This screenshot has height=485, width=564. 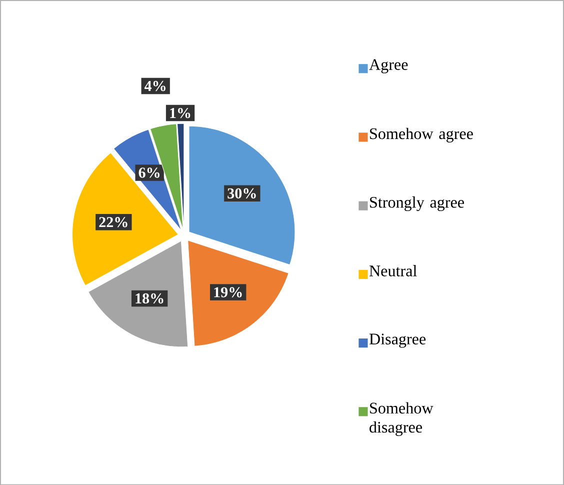 What do you see at coordinates (393, 270) in the screenshot?
I see `legend-label: Neutral` at bounding box center [393, 270].